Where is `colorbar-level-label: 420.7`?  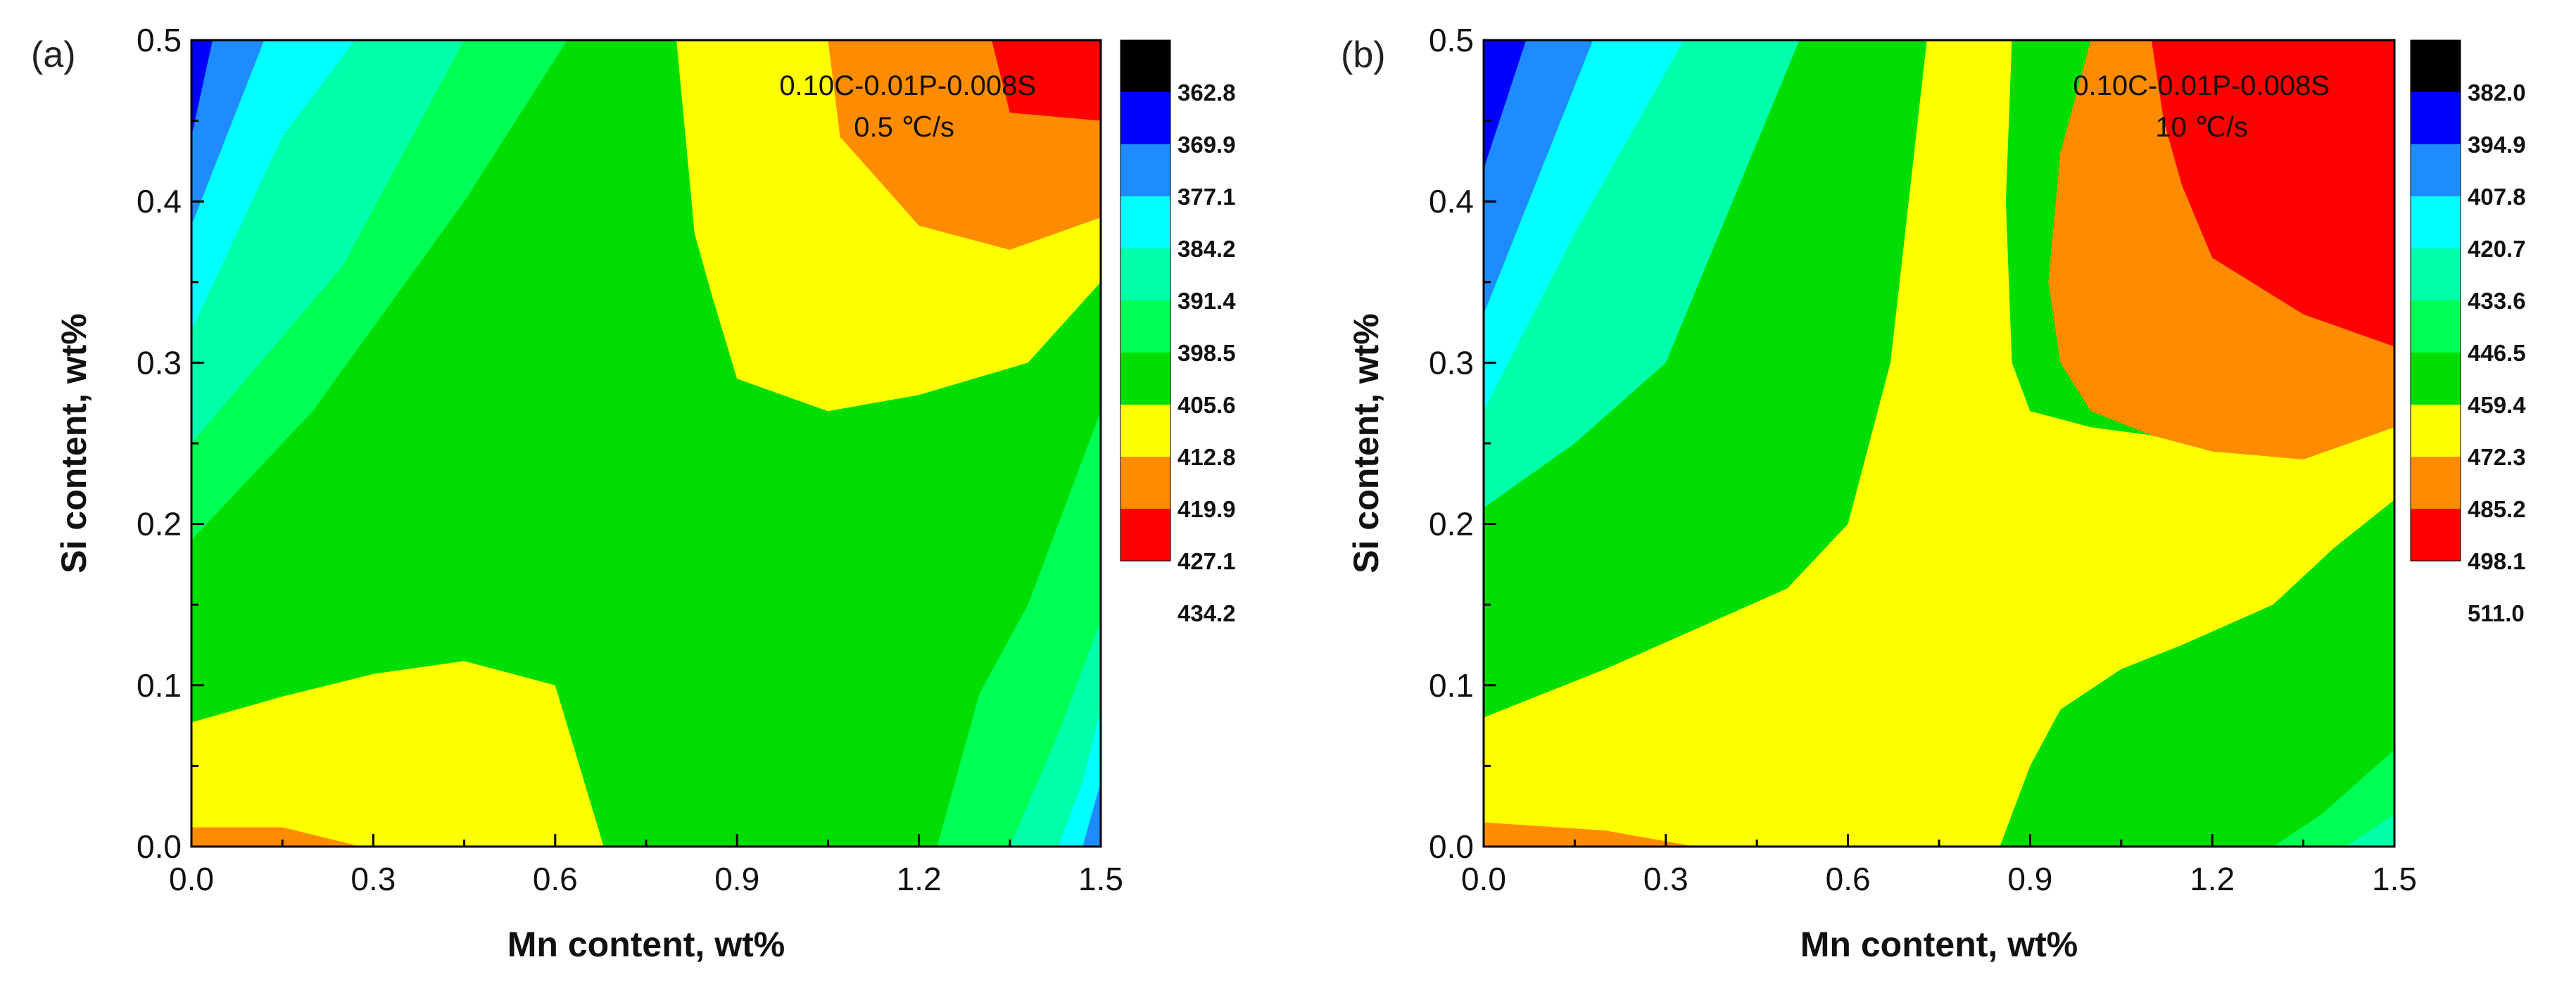
colorbar-level-label: 420.7 is located at coordinates (2497, 249).